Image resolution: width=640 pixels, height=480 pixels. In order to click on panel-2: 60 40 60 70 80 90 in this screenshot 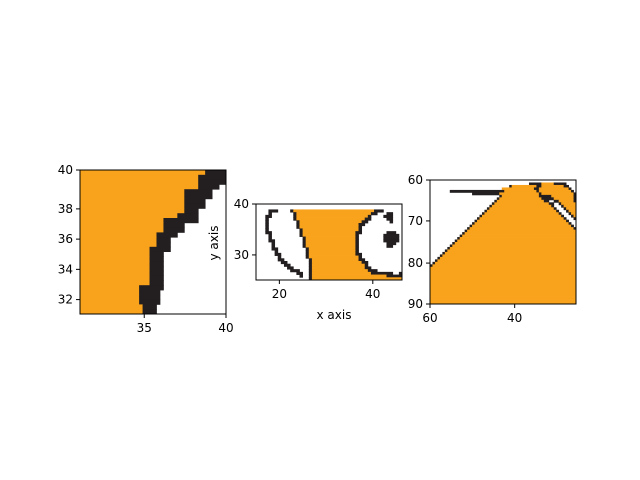, I will do `click(492, 249)`.